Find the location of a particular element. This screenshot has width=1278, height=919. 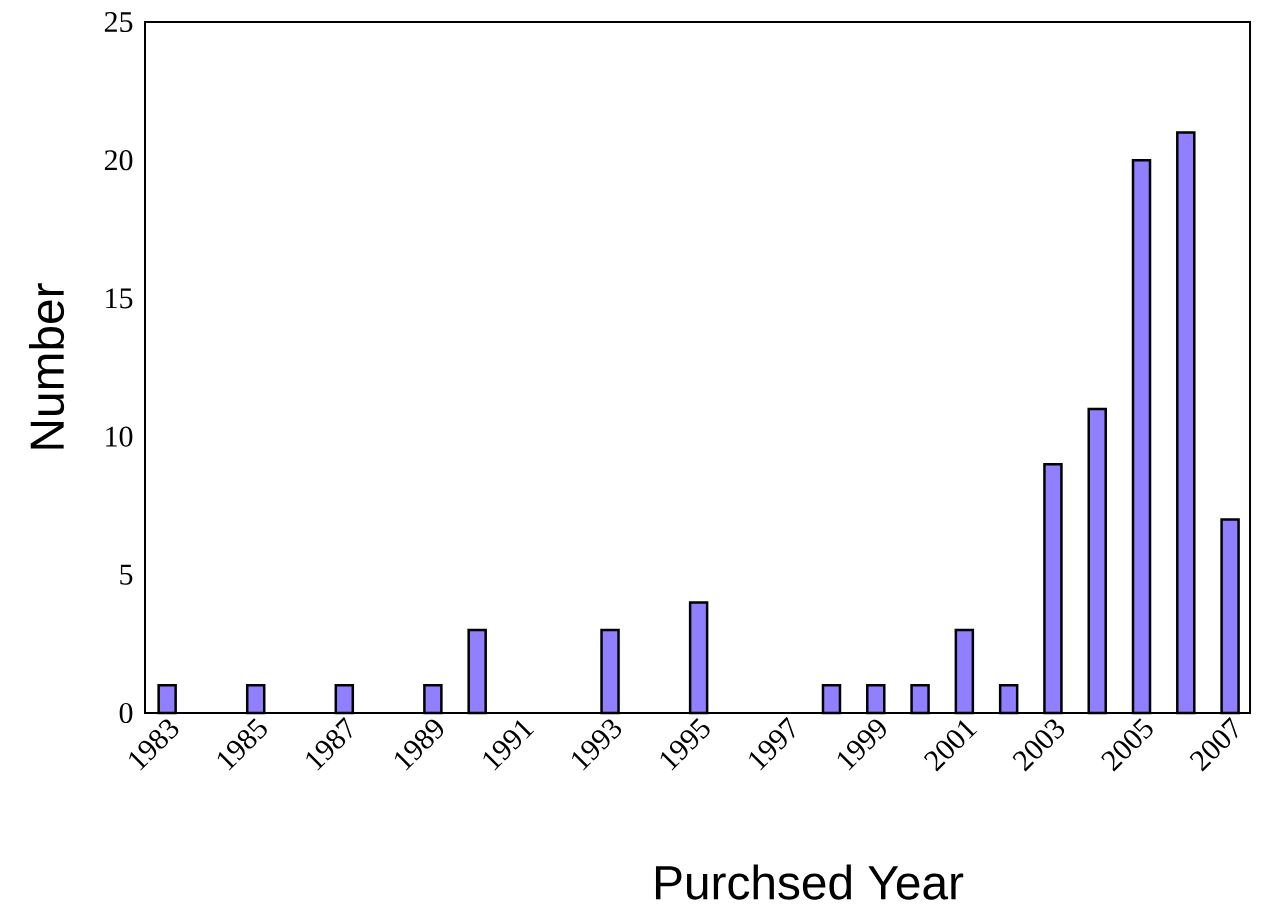

x-axis-title: Purchsed Year is located at coordinates (809, 882).